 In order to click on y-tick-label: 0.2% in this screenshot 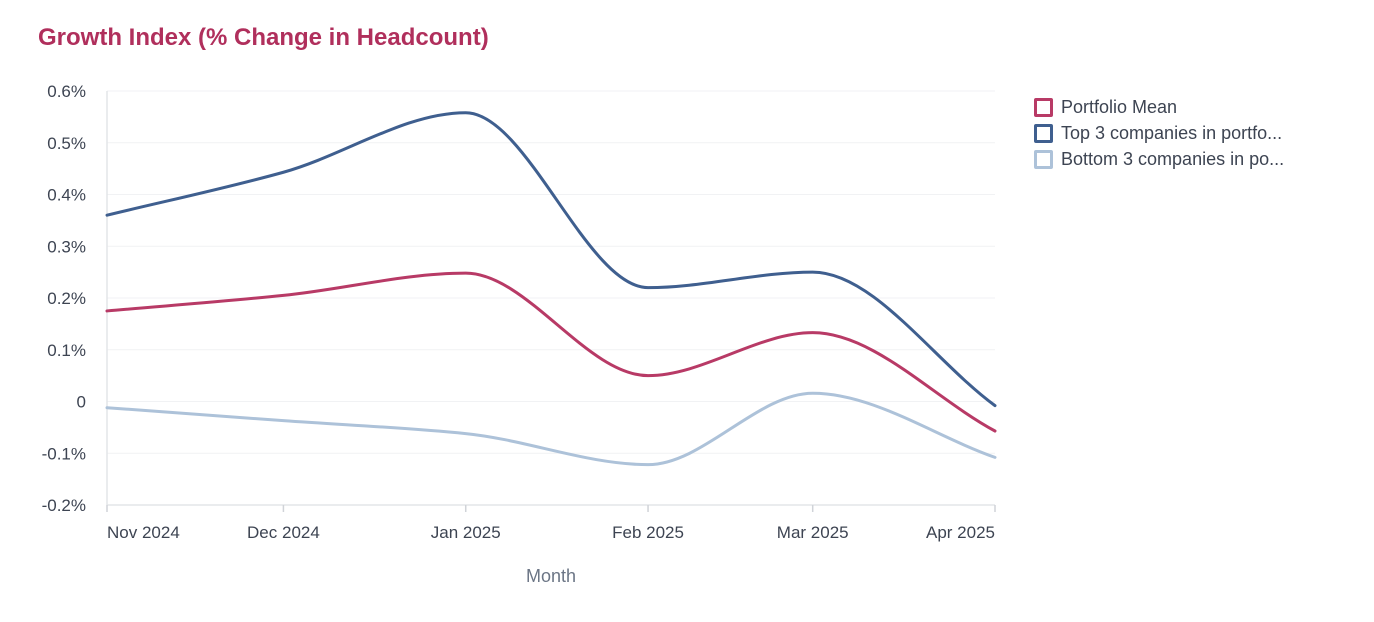, I will do `click(66, 298)`.